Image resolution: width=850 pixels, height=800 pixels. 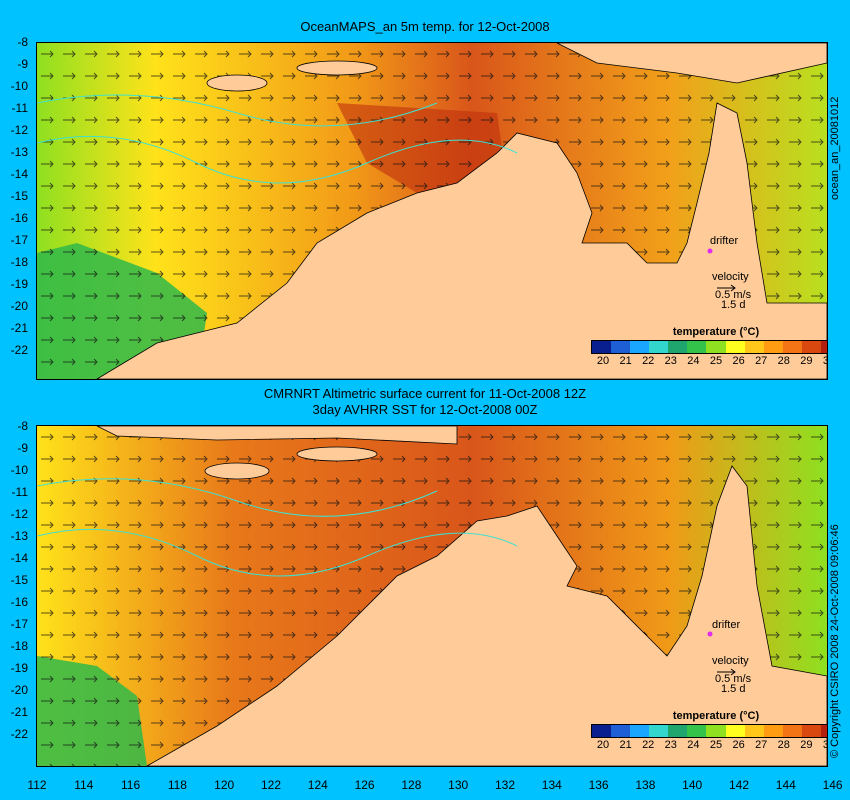 I want to click on panel1-velocity-days: 1.5 d, so click(x=733, y=305).